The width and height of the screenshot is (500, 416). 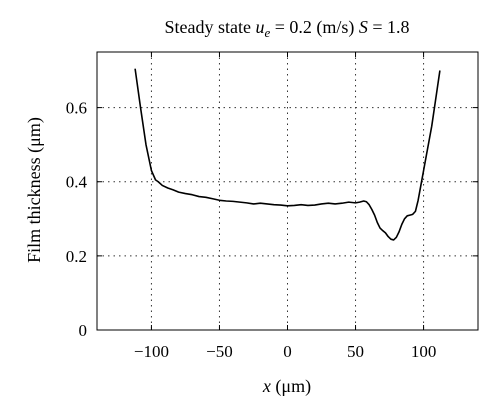 What do you see at coordinates (363, 27) in the screenshot?
I see `title-s-symbol: S` at bounding box center [363, 27].